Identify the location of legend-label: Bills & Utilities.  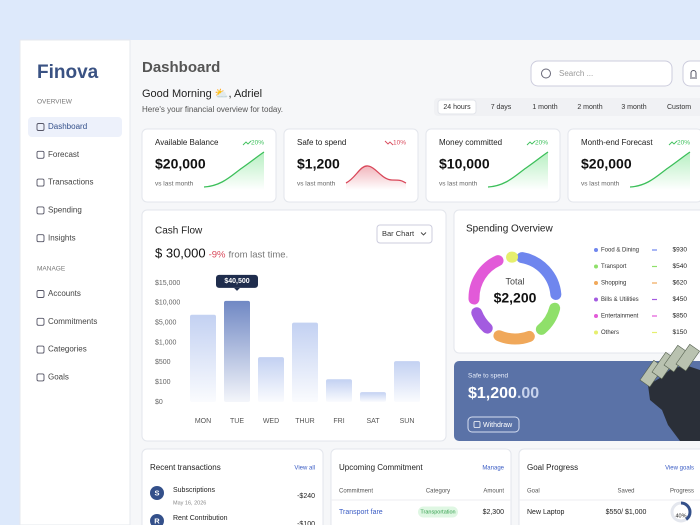
(620, 300).